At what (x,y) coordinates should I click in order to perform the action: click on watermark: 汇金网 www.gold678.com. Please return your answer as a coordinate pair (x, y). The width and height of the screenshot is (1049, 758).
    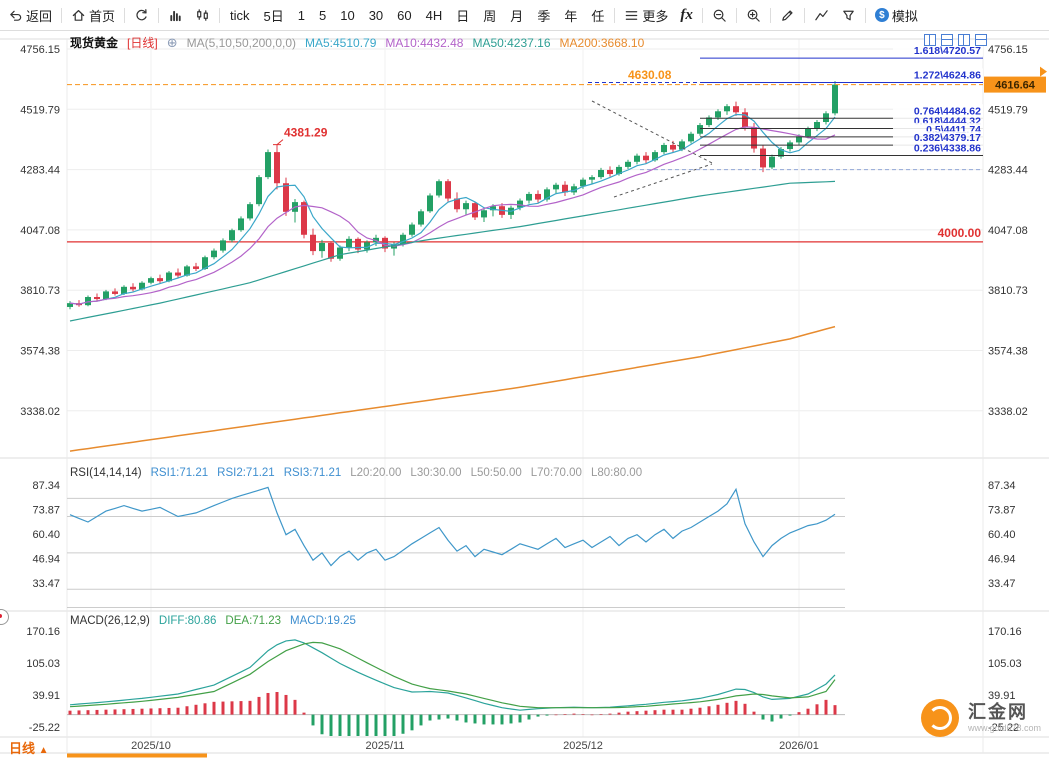
    Looking at the image, I should click on (980, 718).